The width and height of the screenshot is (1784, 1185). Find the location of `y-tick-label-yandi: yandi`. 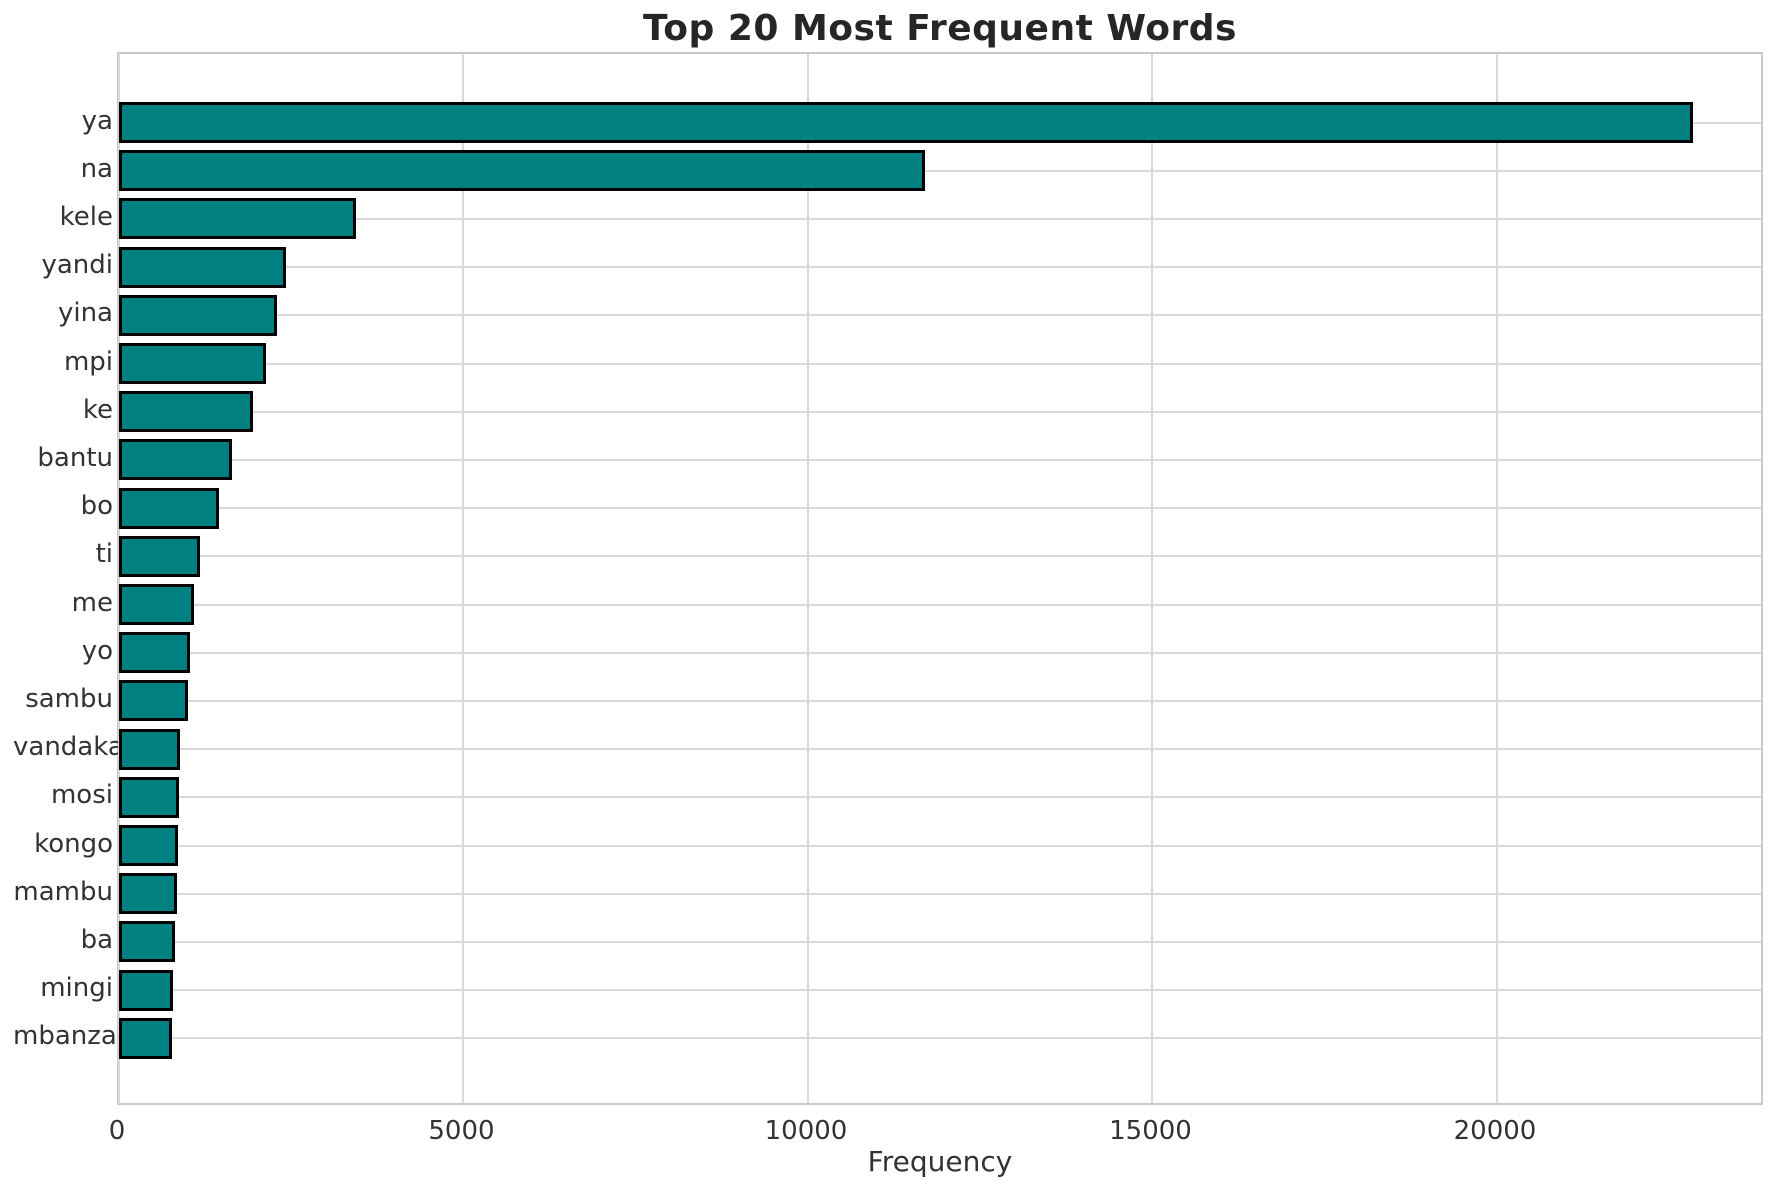

y-tick-label-yandi: yandi is located at coordinates (77, 265).